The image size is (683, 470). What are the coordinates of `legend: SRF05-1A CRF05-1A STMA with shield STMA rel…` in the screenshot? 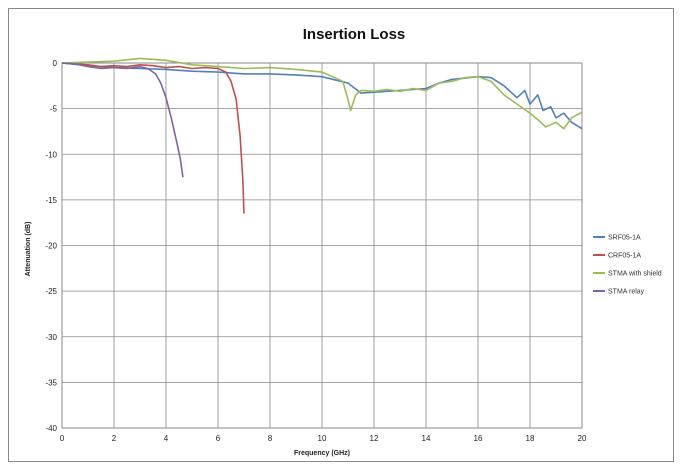 It's located at (627, 265).